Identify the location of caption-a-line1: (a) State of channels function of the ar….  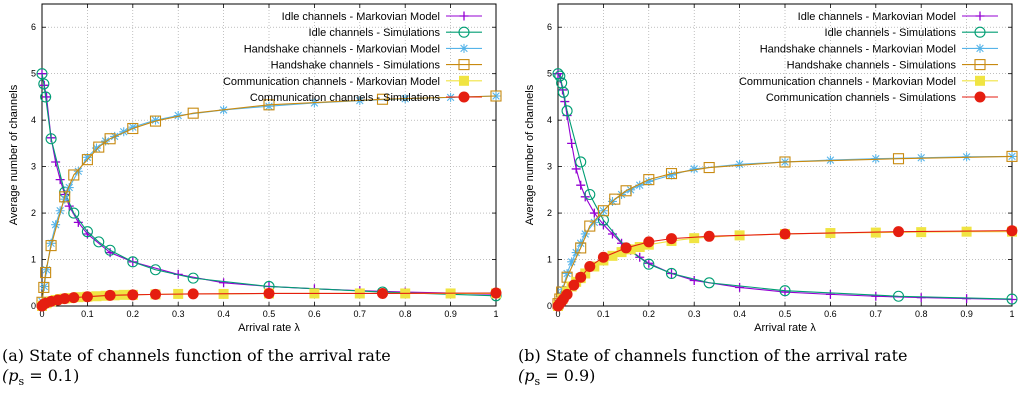
(196, 355).